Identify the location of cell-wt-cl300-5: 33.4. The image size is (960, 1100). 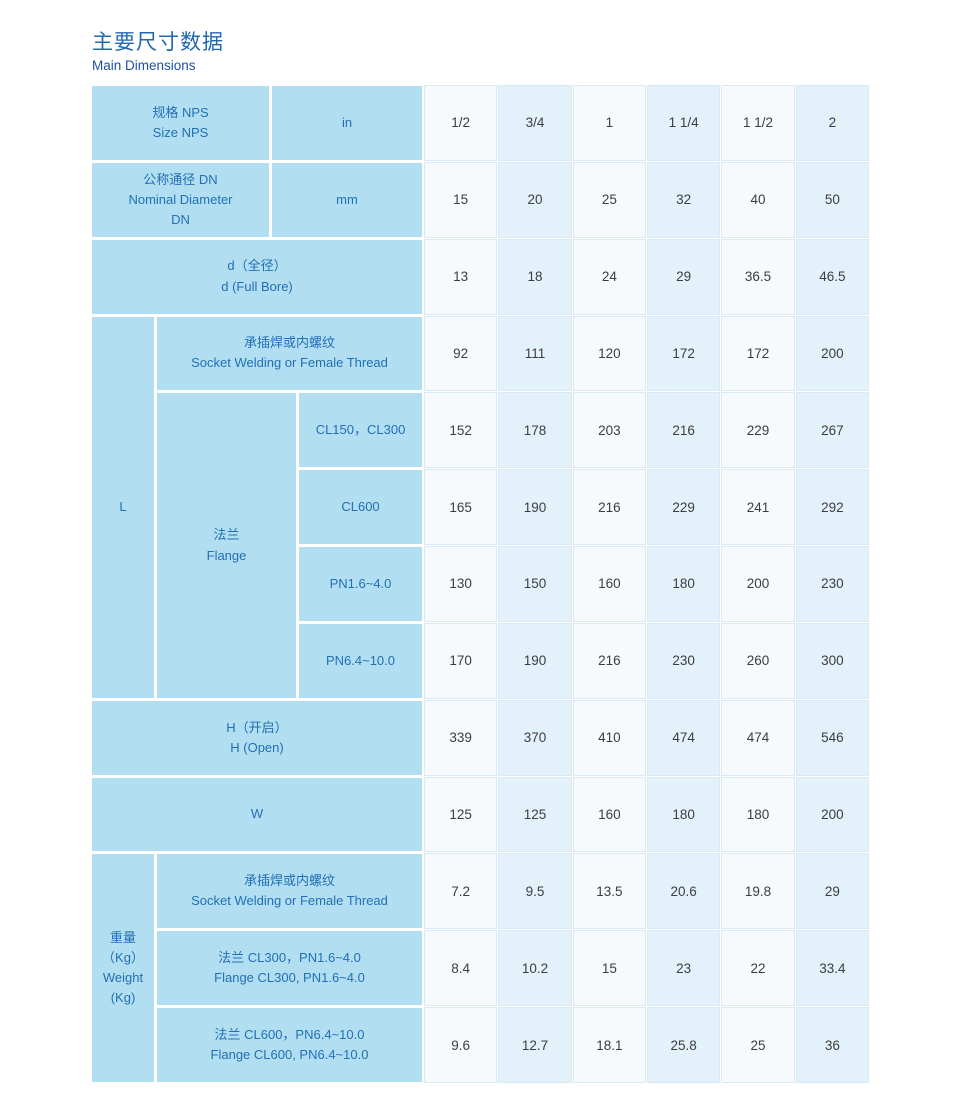
(832, 968).